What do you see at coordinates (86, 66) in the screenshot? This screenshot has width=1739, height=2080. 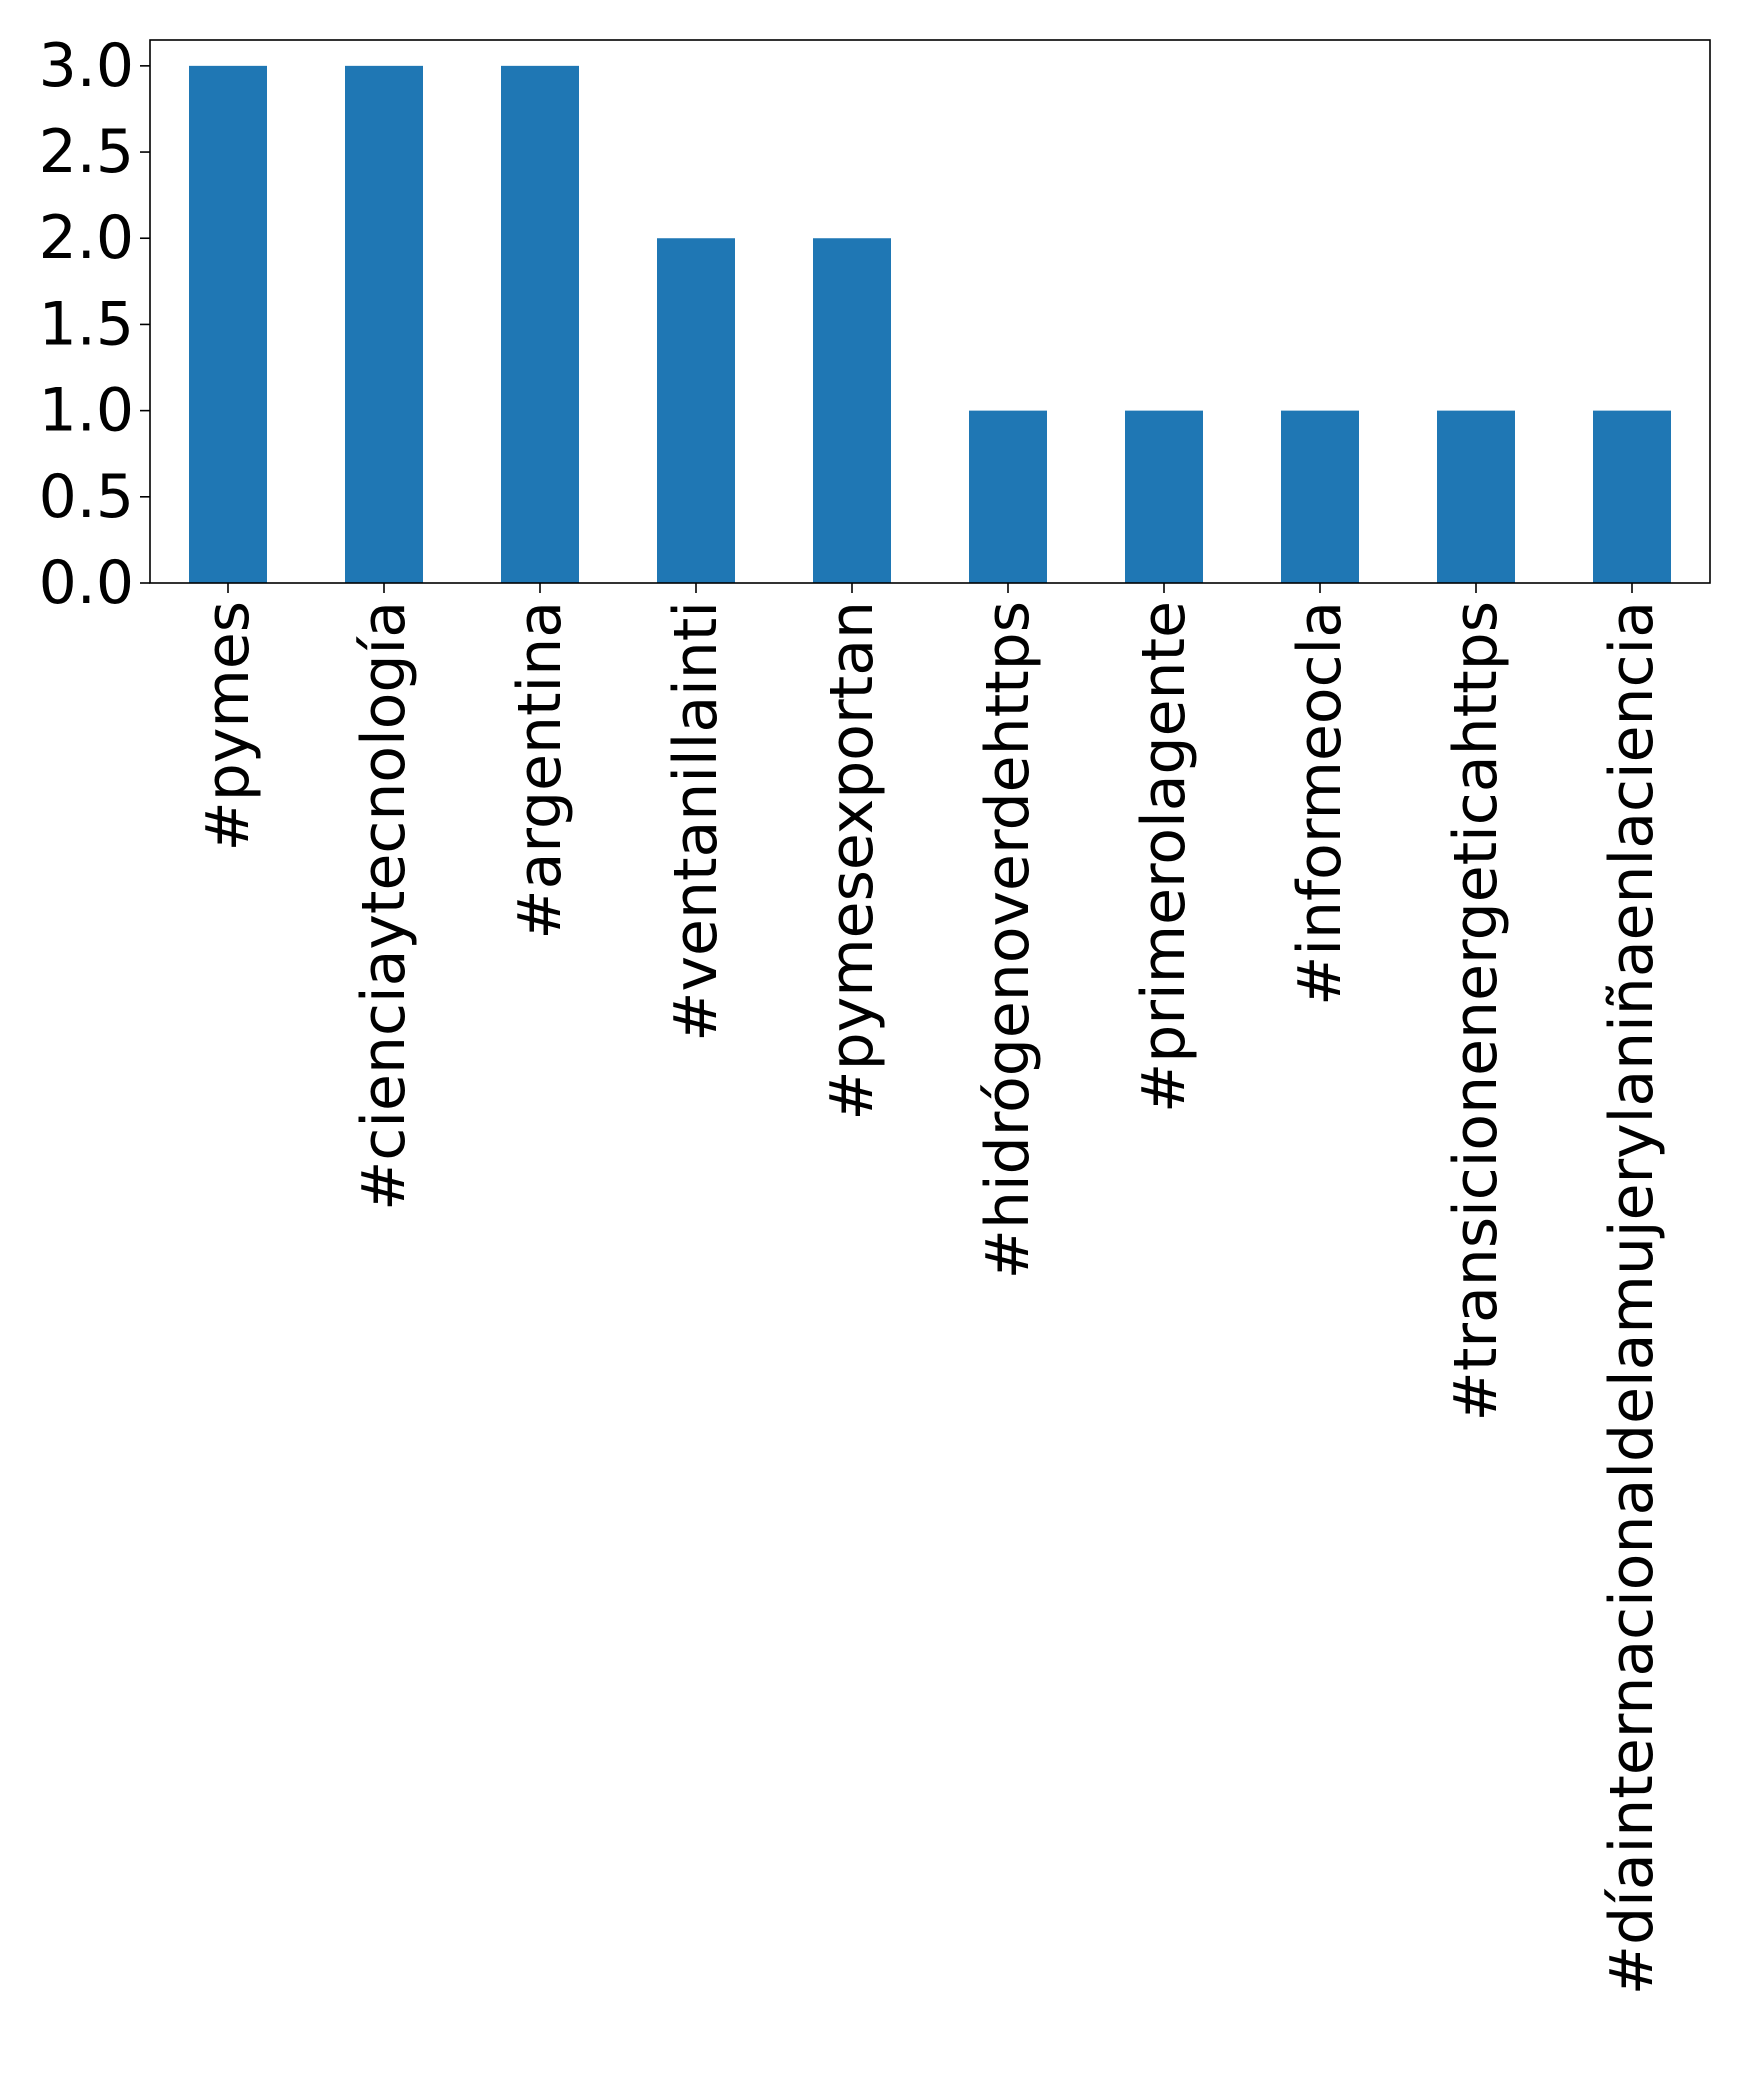 I see `y-tick-label: 3.0` at bounding box center [86, 66].